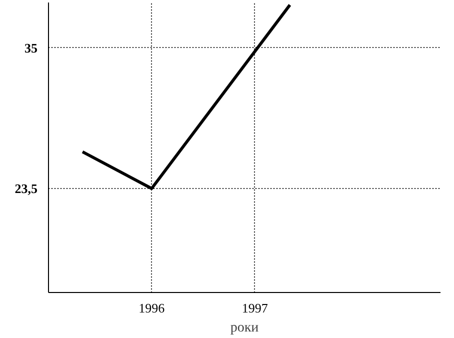 This screenshot has width=454, height=338. Describe the element at coordinates (31, 48) in the screenshot. I see `y-tick-label: 35` at that location.